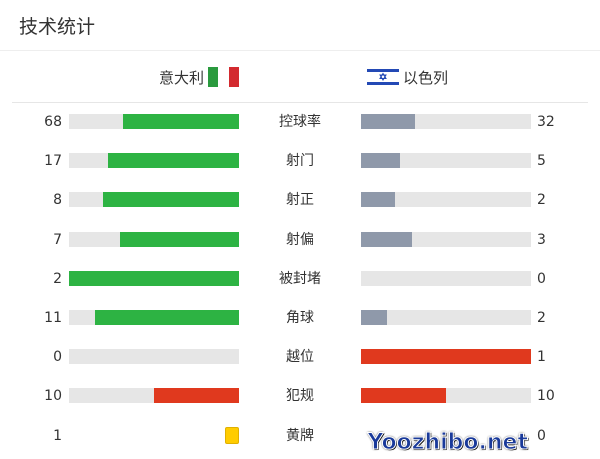 The height and width of the screenshot is (459, 600). I want to click on stat-row: 2 被封堵 0, so click(300, 279).